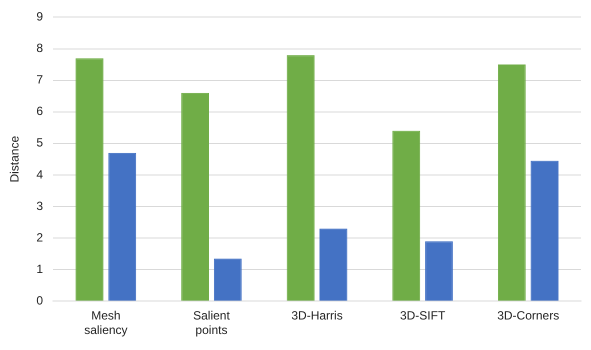 The width and height of the screenshot is (591, 350). What do you see at coordinates (106, 323) in the screenshot?
I see `x-tick-label: Mesh saliency` at bounding box center [106, 323].